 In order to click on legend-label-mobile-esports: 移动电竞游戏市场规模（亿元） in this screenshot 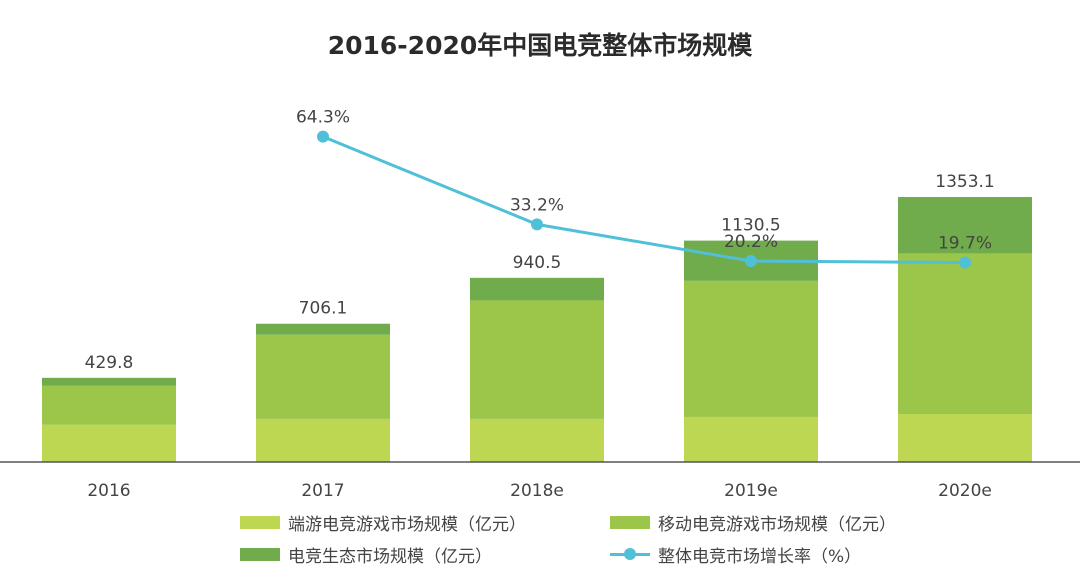, I will do `click(777, 524)`.